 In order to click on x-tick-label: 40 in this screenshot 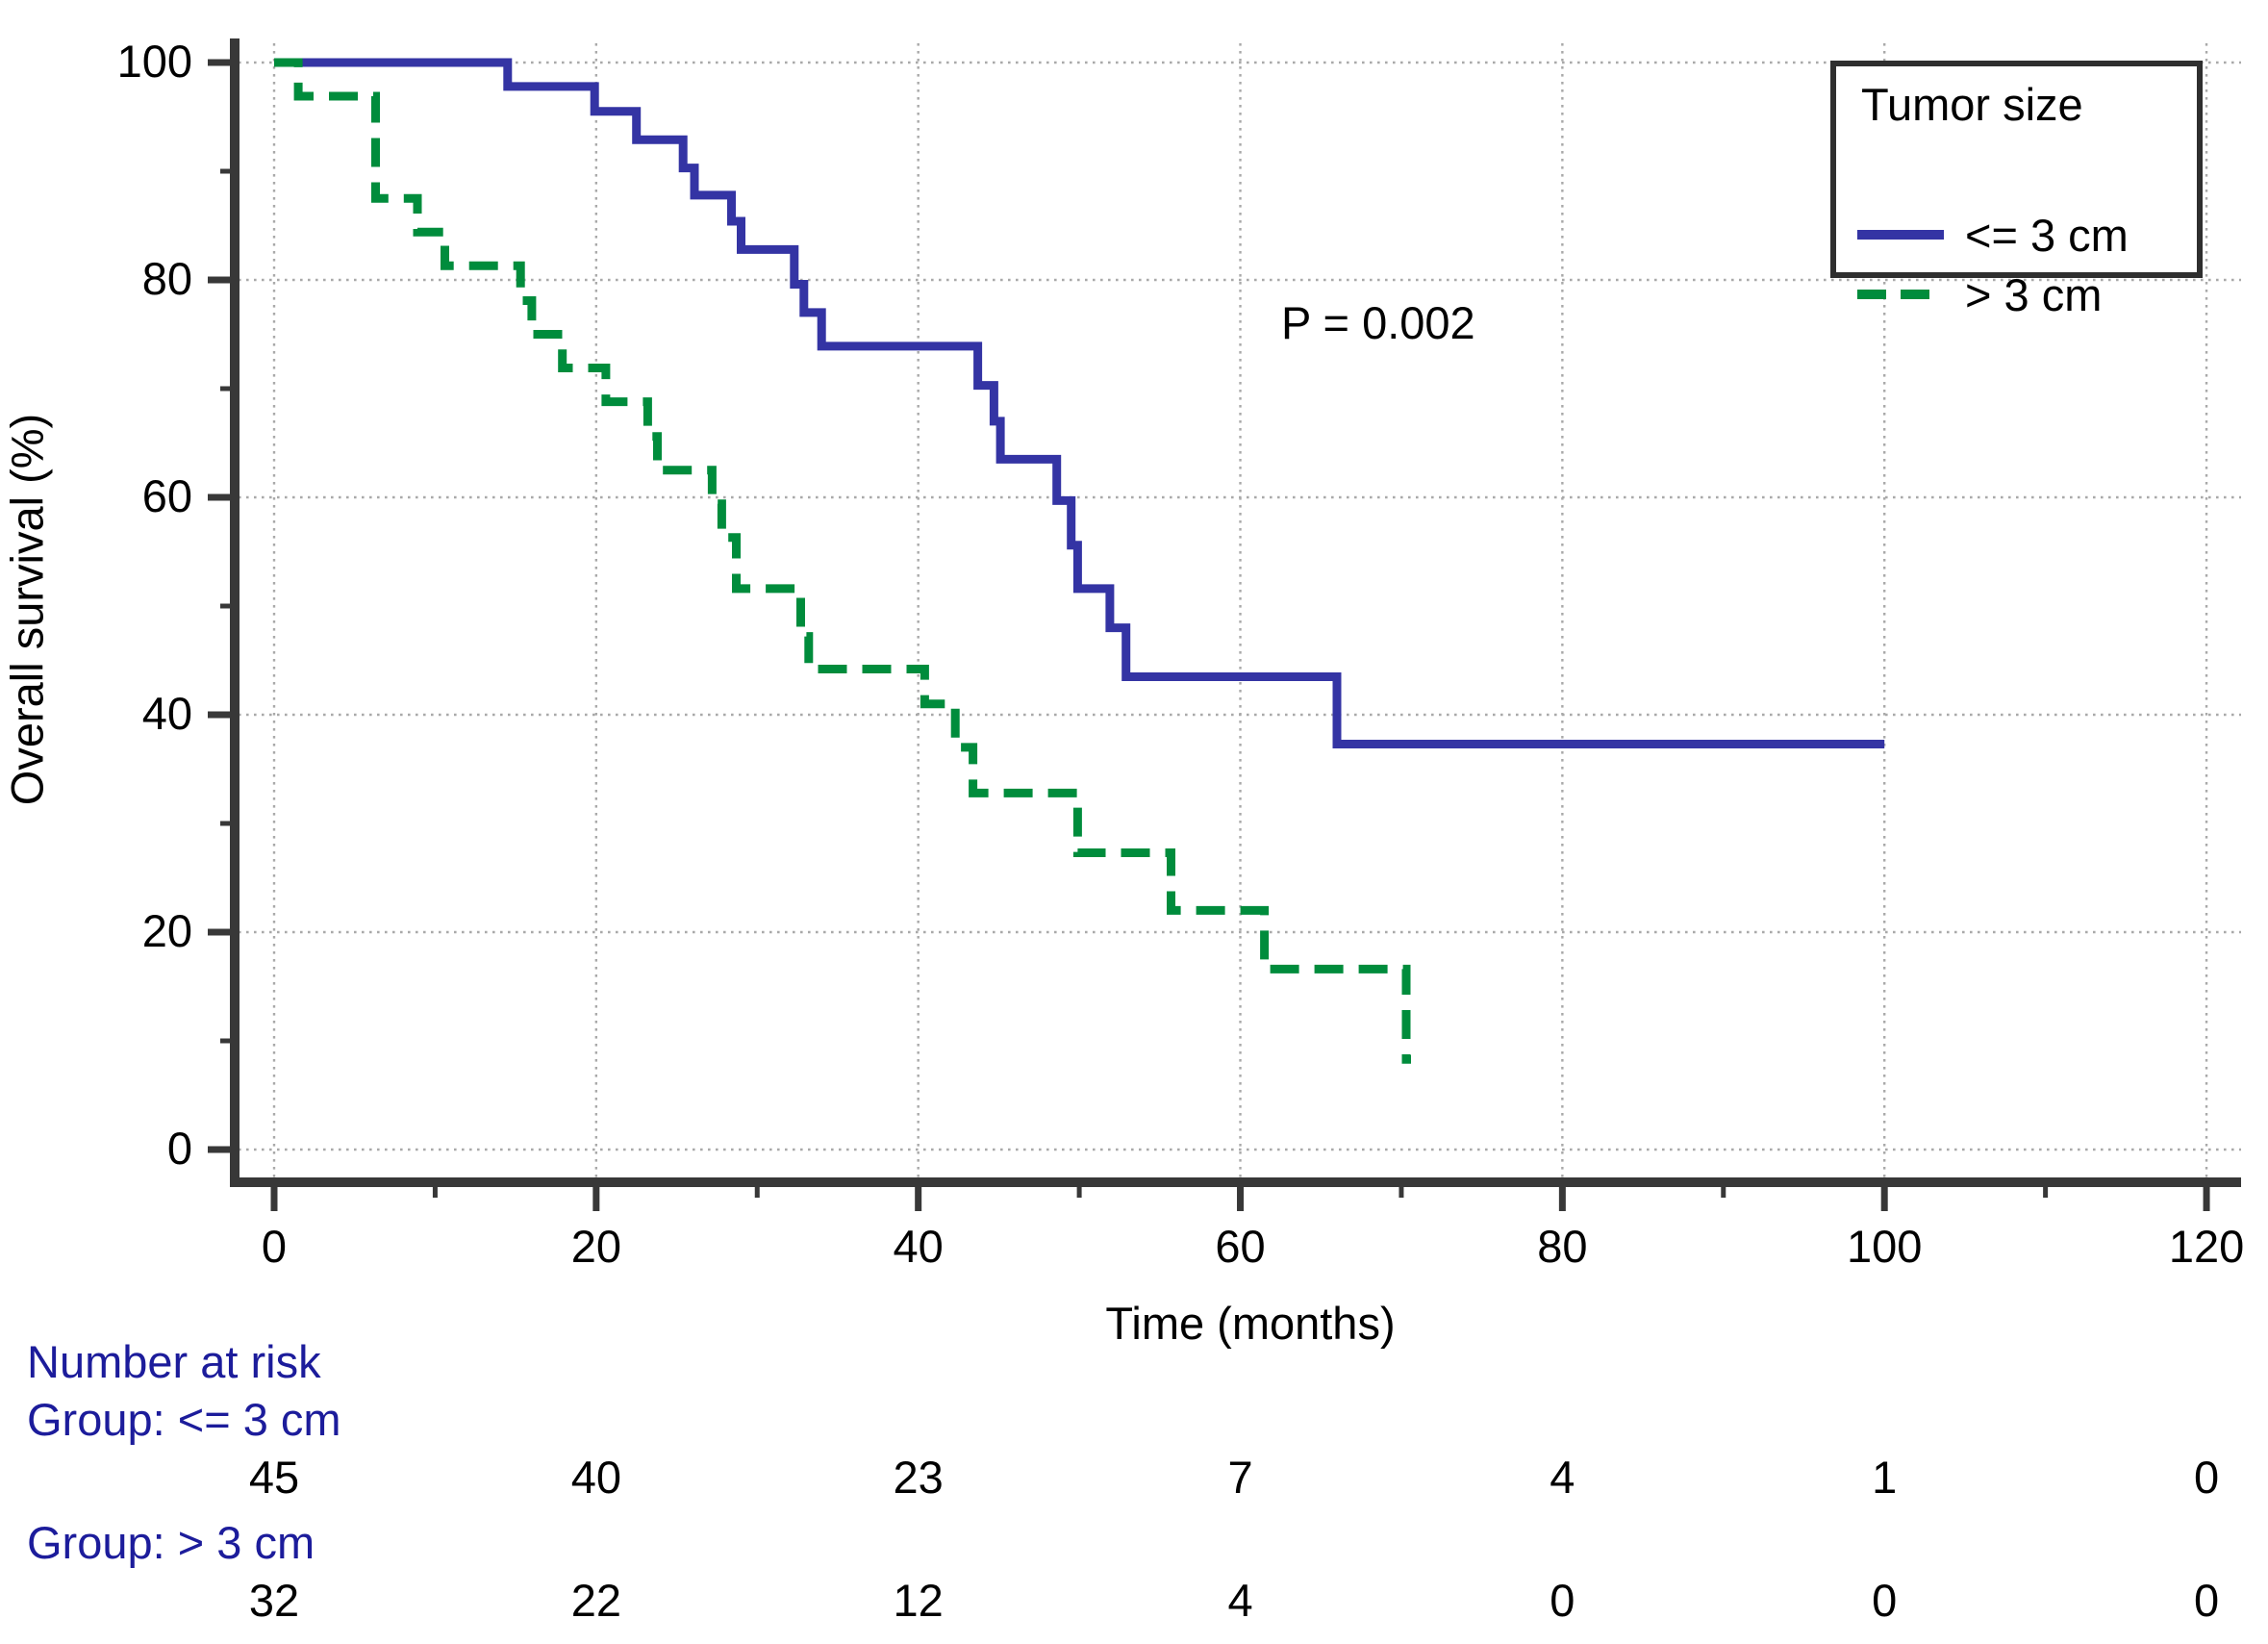, I will do `click(919, 1246)`.